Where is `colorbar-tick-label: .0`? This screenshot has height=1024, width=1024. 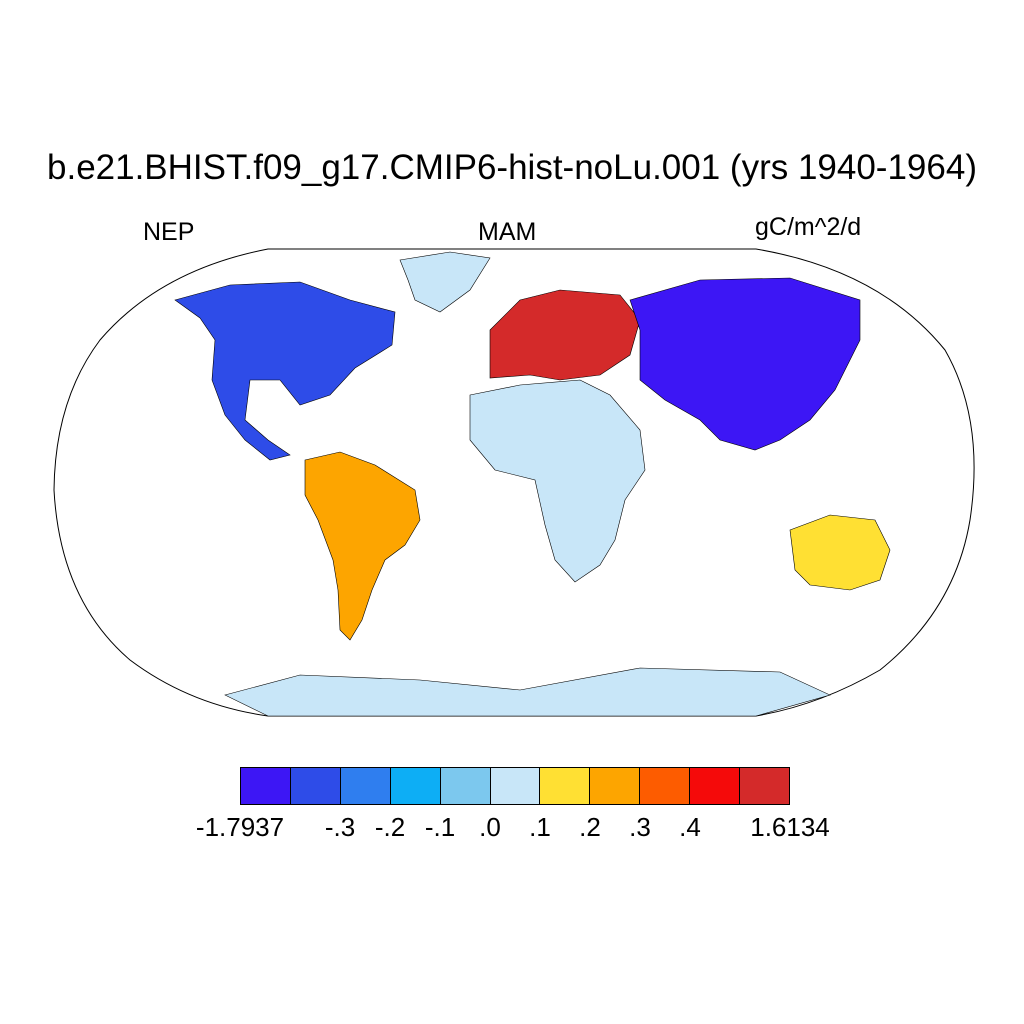 colorbar-tick-label: .0 is located at coordinates (490, 827).